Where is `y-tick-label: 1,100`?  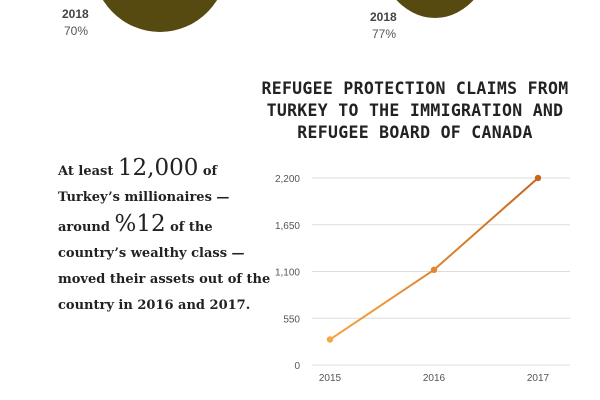
y-tick-label: 1,100 is located at coordinates (287, 273).